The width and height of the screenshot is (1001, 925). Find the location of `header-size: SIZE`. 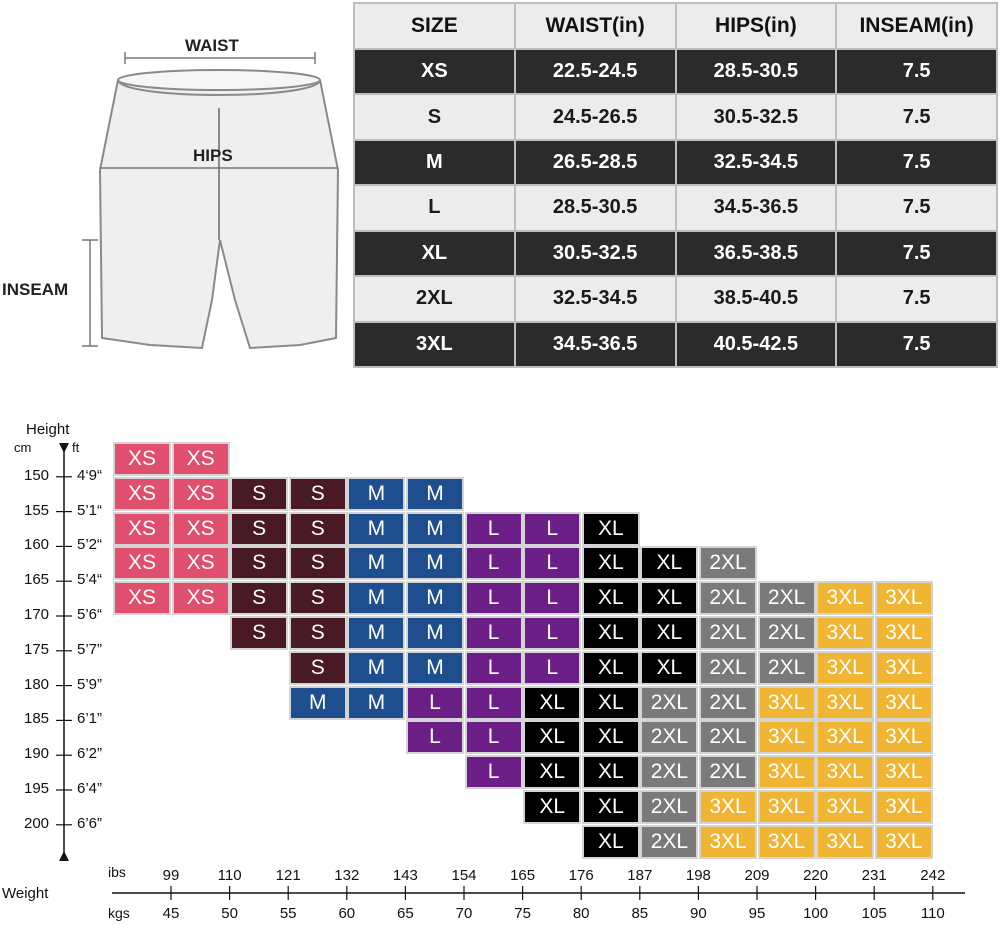

header-size: SIZE is located at coordinates (434, 26).